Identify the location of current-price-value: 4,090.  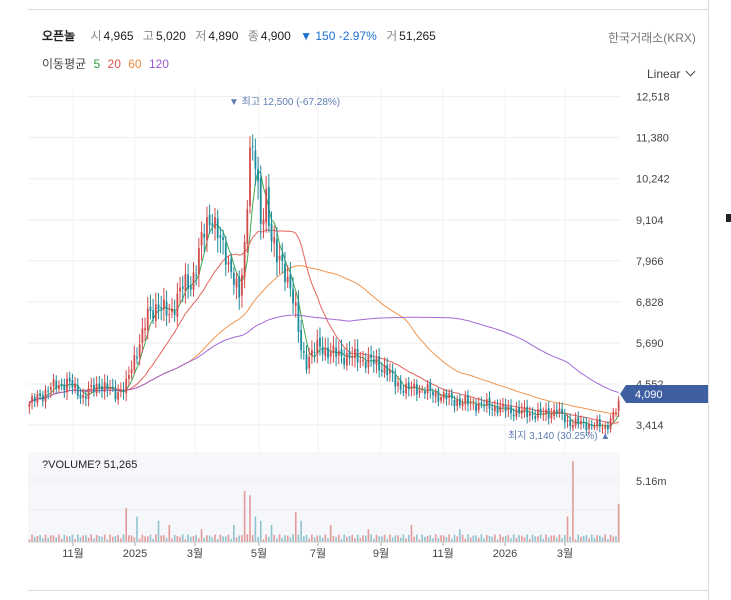
(649, 395).